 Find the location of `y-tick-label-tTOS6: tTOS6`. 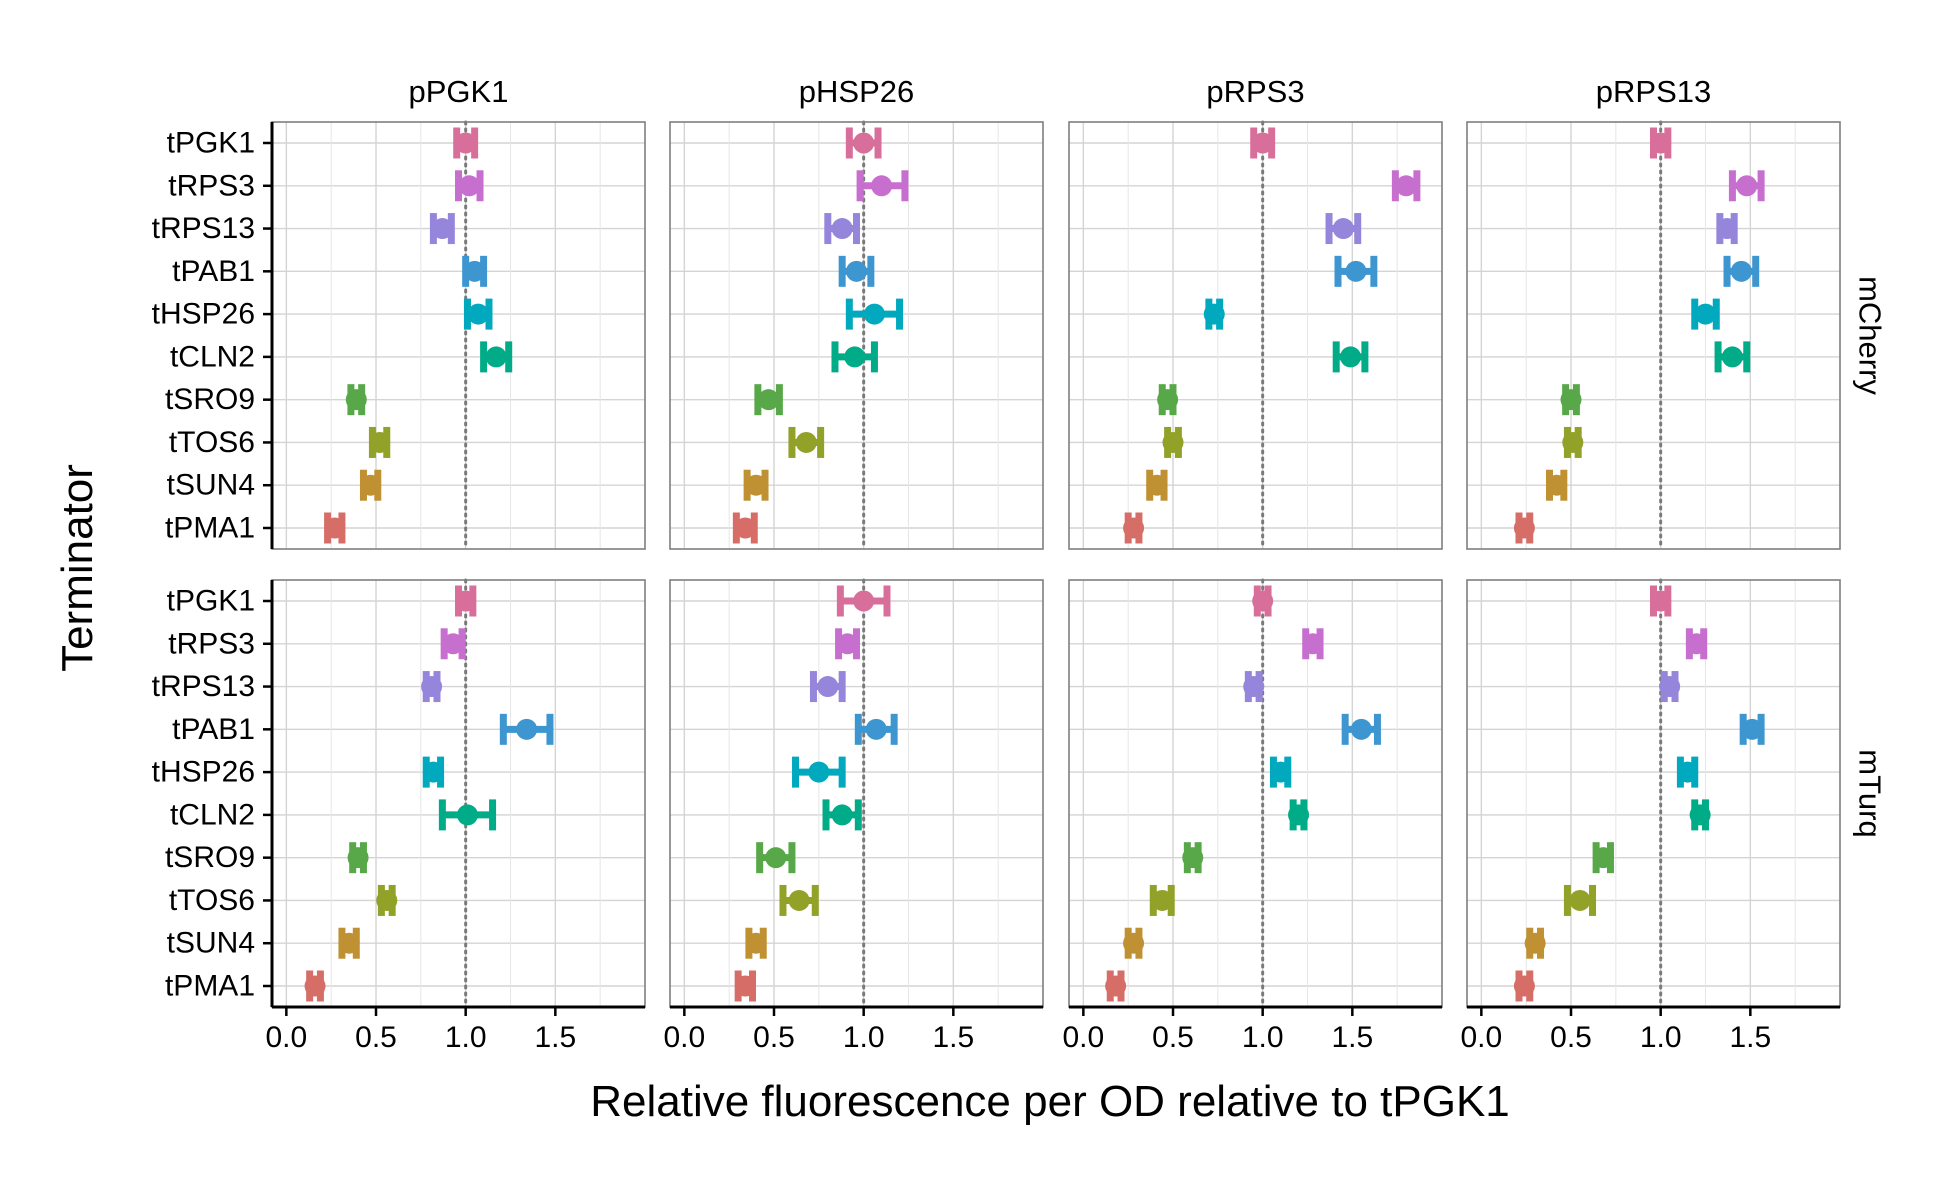

y-tick-label-tTOS6: tTOS6 is located at coordinates (212, 900).